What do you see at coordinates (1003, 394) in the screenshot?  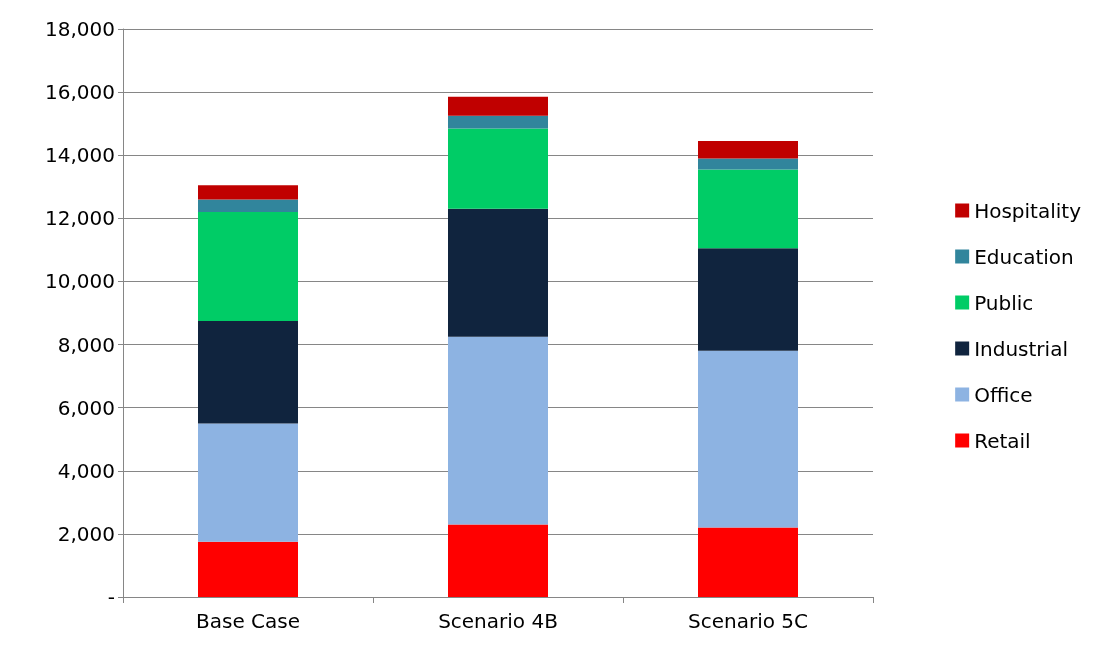 I see `legend-label: Office` at bounding box center [1003, 394].